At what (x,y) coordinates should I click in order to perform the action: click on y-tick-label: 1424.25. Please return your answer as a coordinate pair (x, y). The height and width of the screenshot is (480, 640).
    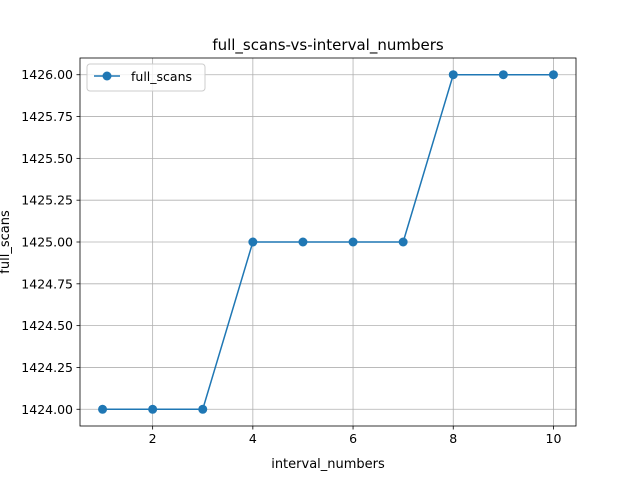
    Looking at the image, I should click on (47, 367).